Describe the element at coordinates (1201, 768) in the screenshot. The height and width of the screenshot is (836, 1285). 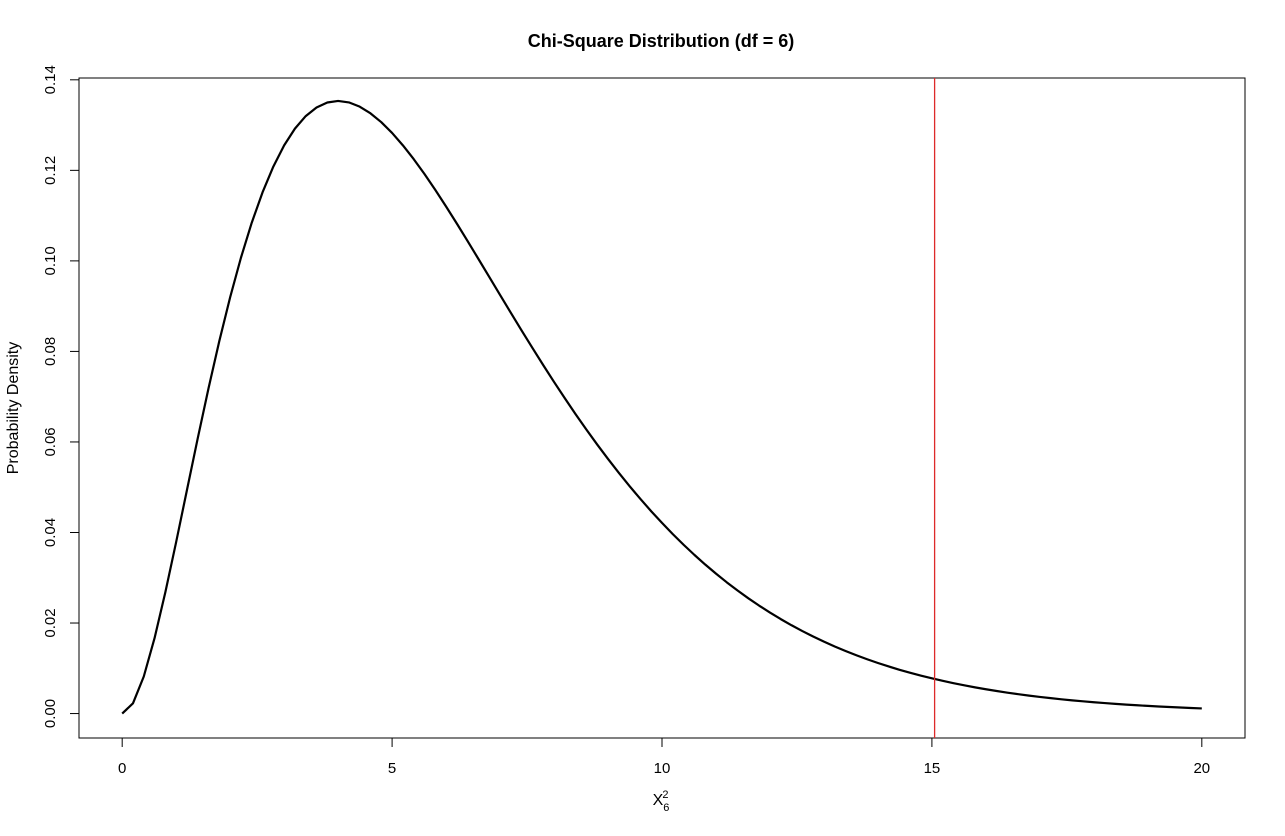
I see `x-tick-label: 20` at that location.